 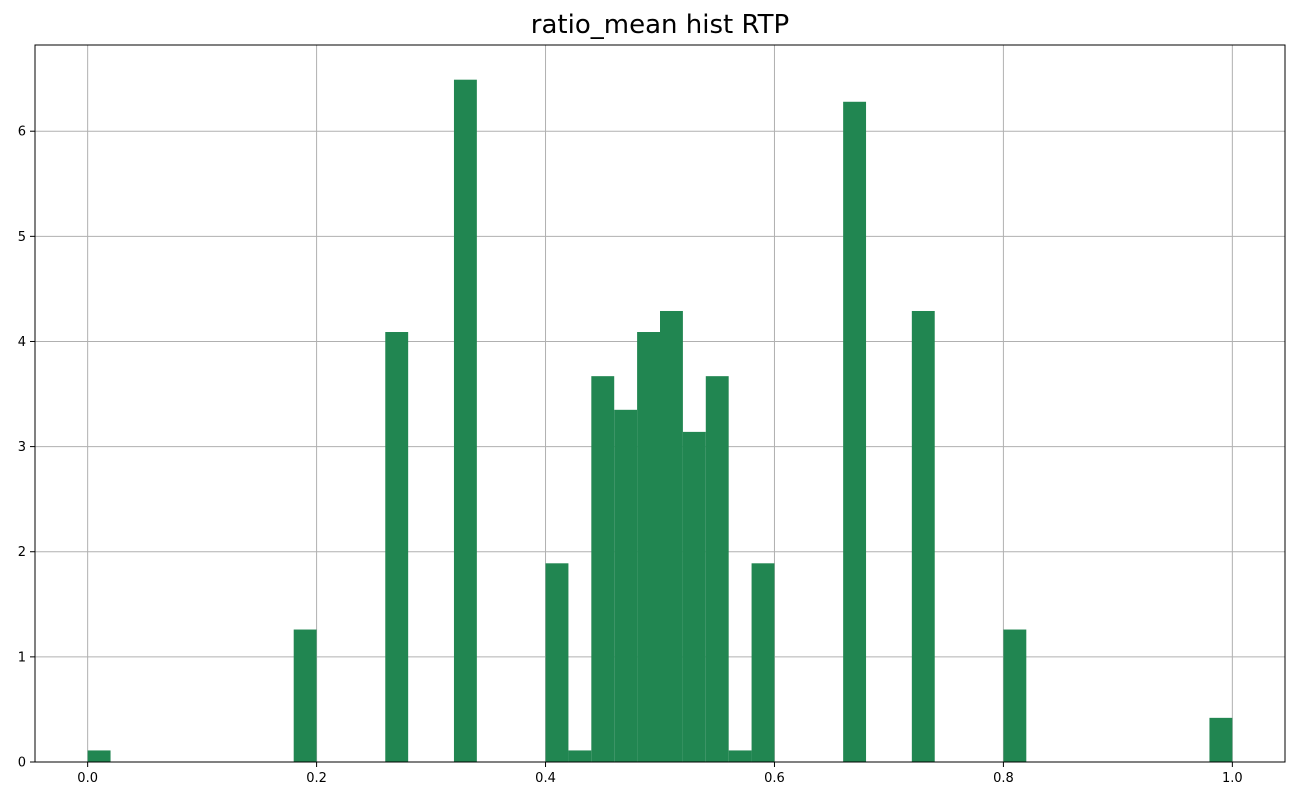 What do you see at coordinates (22, 447) in the screenshot?
I see `y-tick-label: 3` at bounding box center [22, 447].